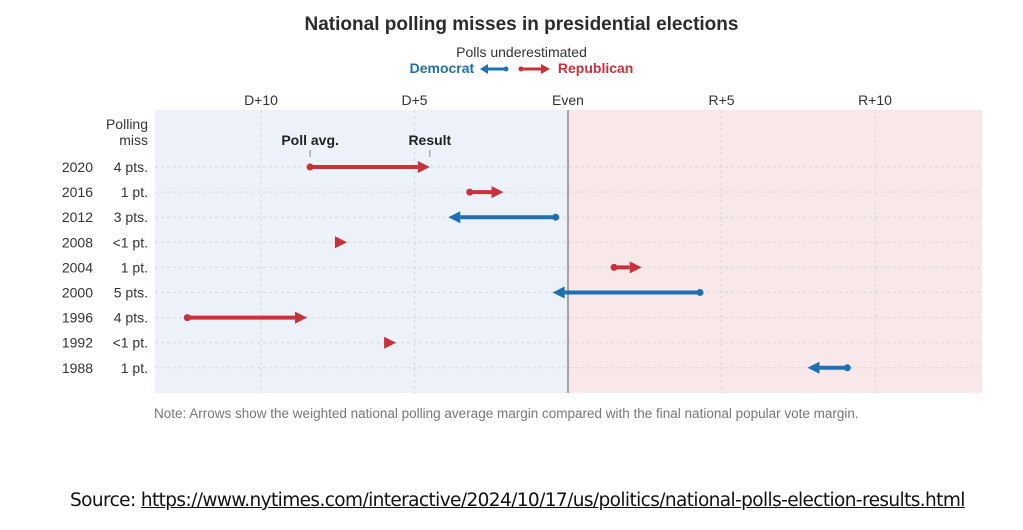 Image resolution: width=1023 pixels, height=530 pixels. I want to click on result-annotation: Result, so click(429, 140).